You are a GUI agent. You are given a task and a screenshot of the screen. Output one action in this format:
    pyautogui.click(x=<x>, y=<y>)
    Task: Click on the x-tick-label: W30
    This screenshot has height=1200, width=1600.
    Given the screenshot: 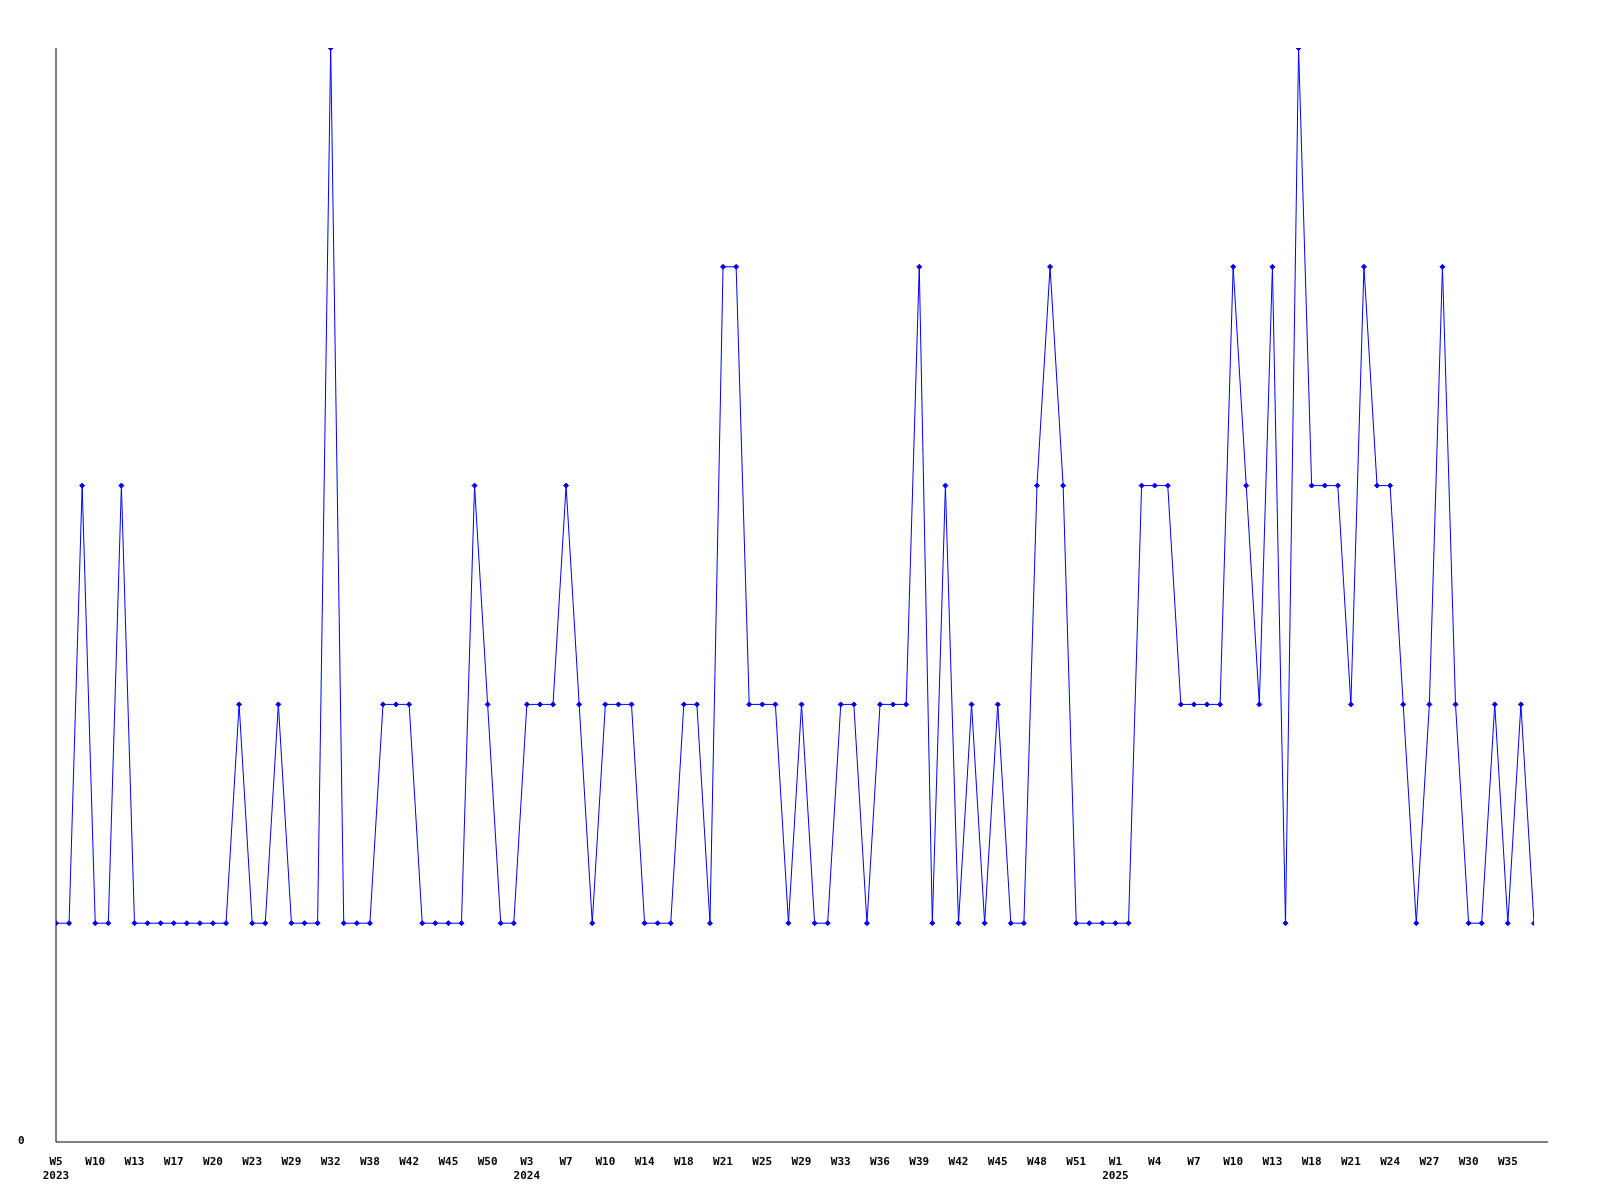 What is the action you would take?
    pyautogui.click(x=1468, y=1161)
    